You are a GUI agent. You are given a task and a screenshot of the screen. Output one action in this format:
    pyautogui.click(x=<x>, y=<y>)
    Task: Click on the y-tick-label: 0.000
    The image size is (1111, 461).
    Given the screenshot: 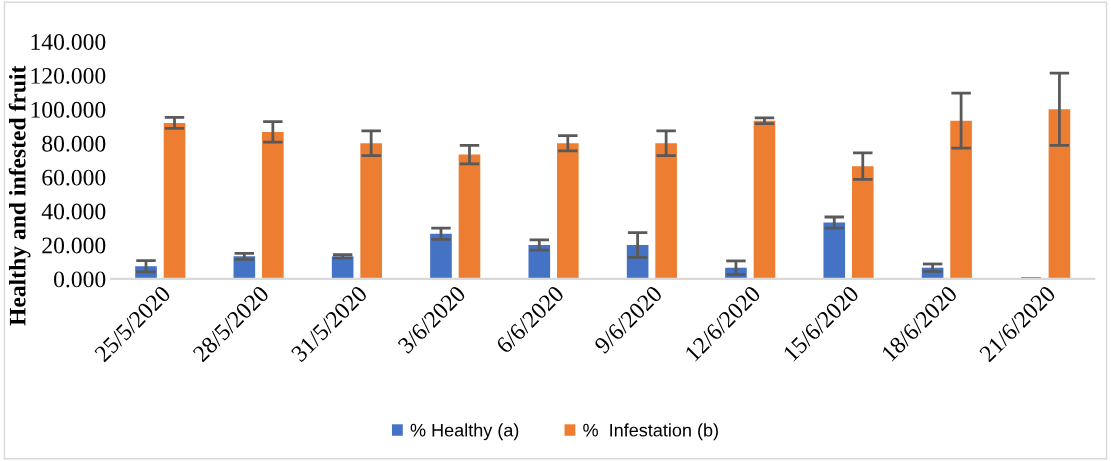 What is the action you would take?
    pyautogui.click(x=80, y=279)
    